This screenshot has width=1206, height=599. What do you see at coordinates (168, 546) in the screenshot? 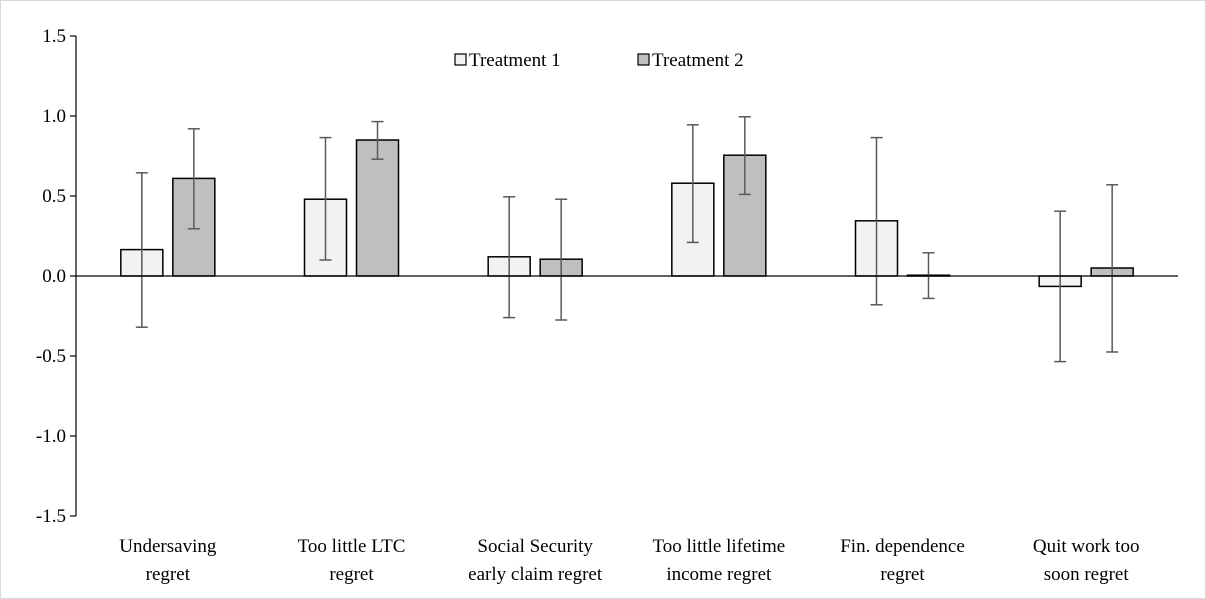
I see `x-tick-label: Undersaving` at bounding box center [168, 546].